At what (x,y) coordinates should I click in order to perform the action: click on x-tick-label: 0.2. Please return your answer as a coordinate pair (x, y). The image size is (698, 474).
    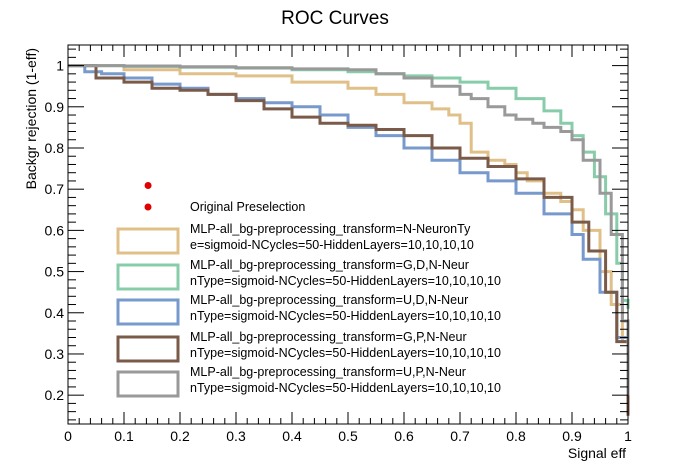
    Looking at the image, I should click on (180, 436).